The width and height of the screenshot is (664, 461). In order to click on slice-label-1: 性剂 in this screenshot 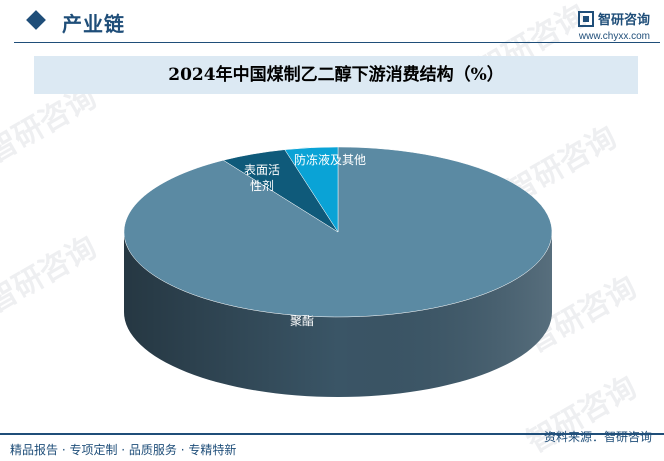, I will do `click(262, 185)`.